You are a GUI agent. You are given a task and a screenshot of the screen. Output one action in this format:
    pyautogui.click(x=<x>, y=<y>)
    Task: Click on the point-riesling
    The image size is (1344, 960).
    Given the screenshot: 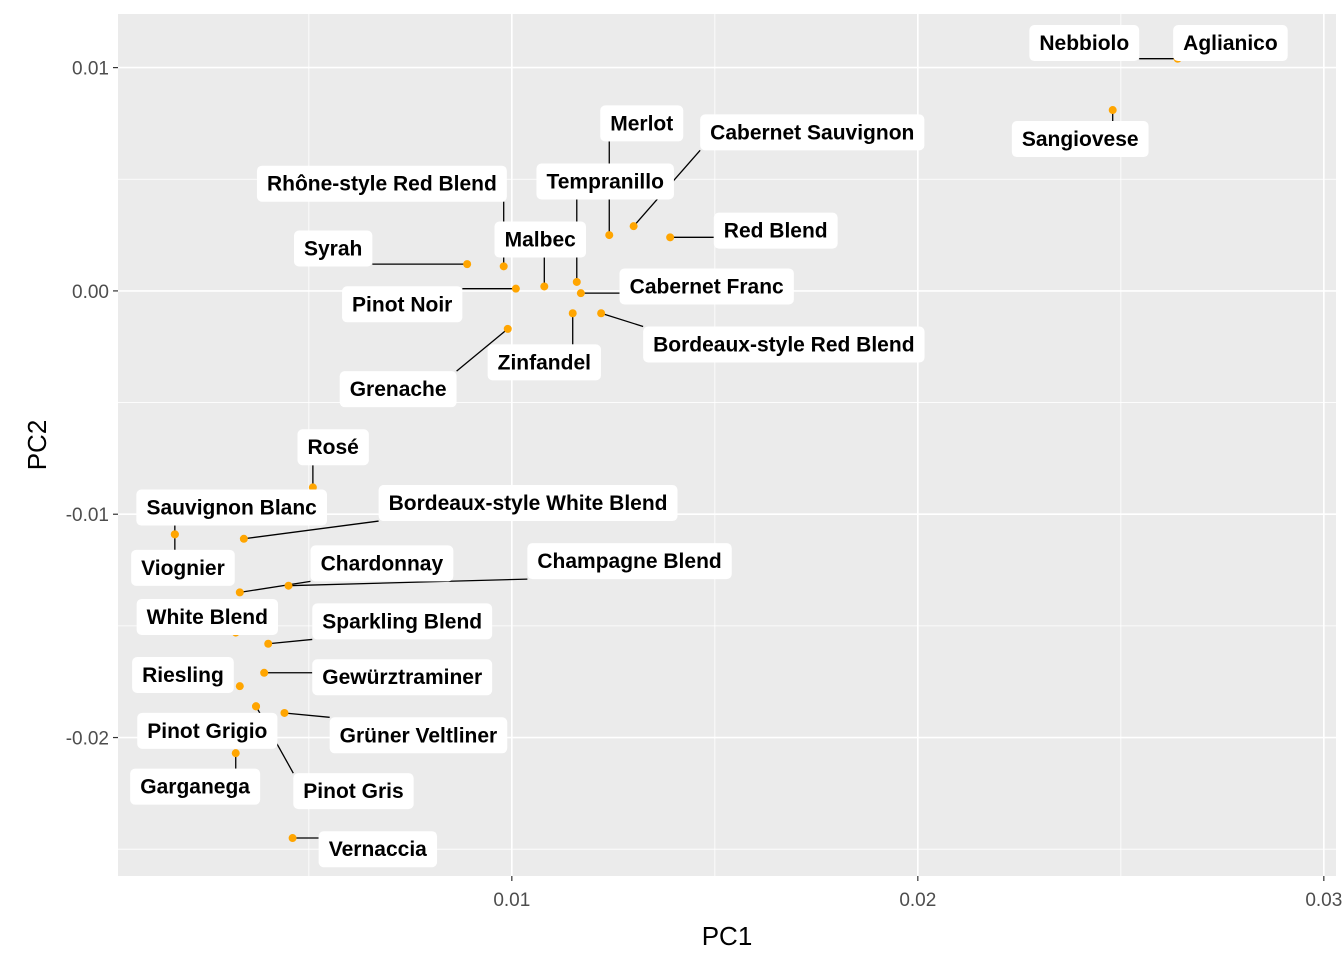 What is the action you would take?
    pyautogui.click(x=239, y=686)
    